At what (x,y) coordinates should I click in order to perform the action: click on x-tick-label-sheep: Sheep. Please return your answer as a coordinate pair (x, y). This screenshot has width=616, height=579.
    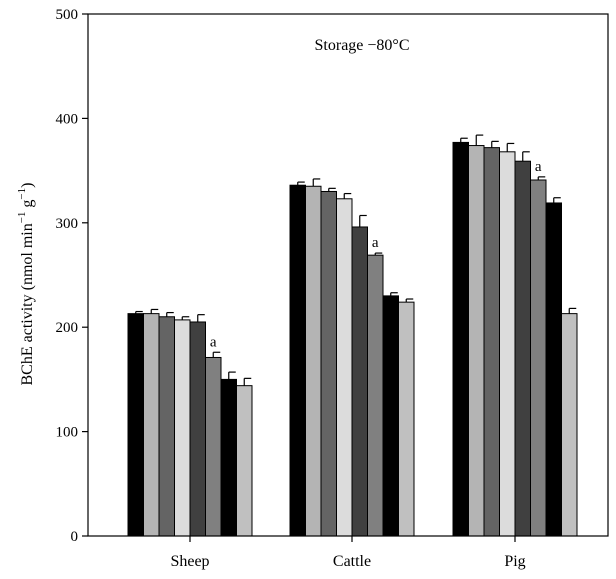
    Looking at the image, I should click on (189, 561).